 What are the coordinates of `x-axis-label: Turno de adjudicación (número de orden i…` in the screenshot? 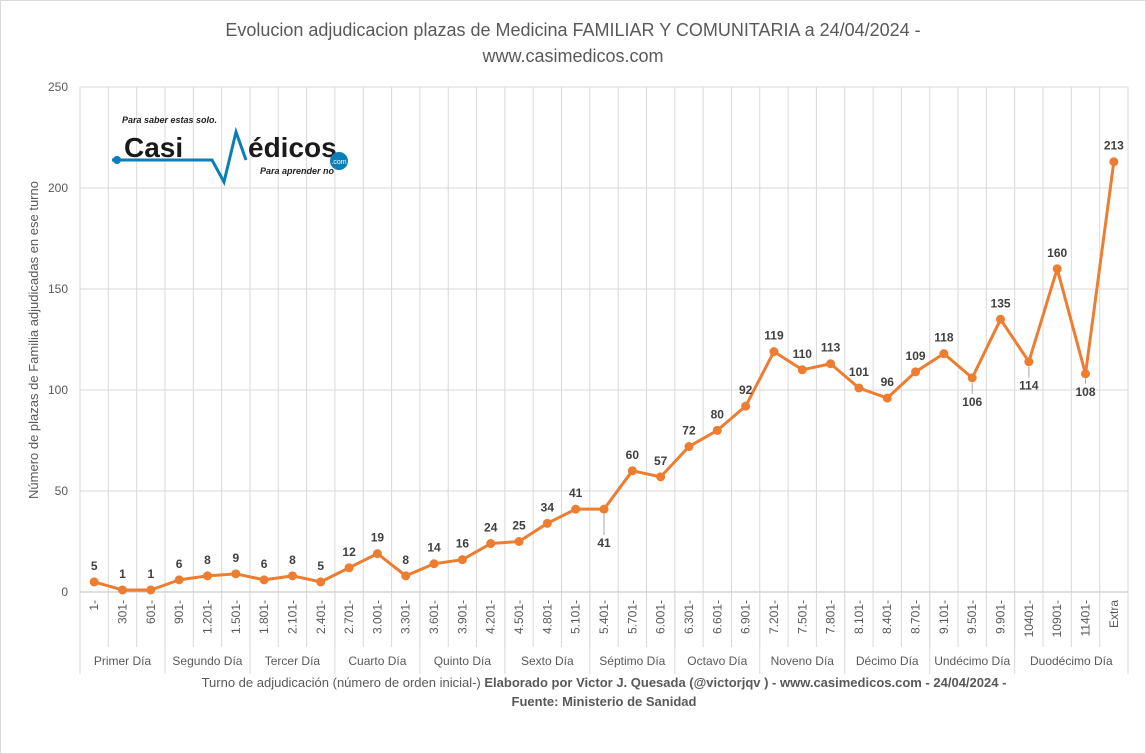 It's located at (604, 682).